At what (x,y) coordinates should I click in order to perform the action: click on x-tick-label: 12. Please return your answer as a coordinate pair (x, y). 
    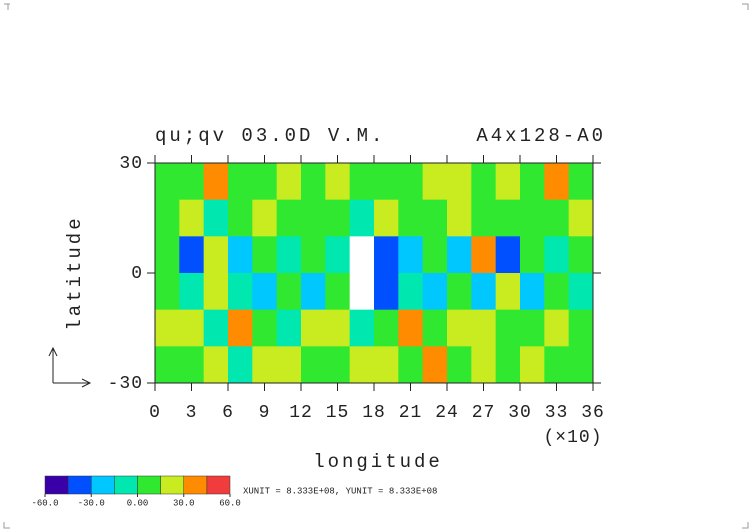
    Looking at the image, I should click on (301, 413).